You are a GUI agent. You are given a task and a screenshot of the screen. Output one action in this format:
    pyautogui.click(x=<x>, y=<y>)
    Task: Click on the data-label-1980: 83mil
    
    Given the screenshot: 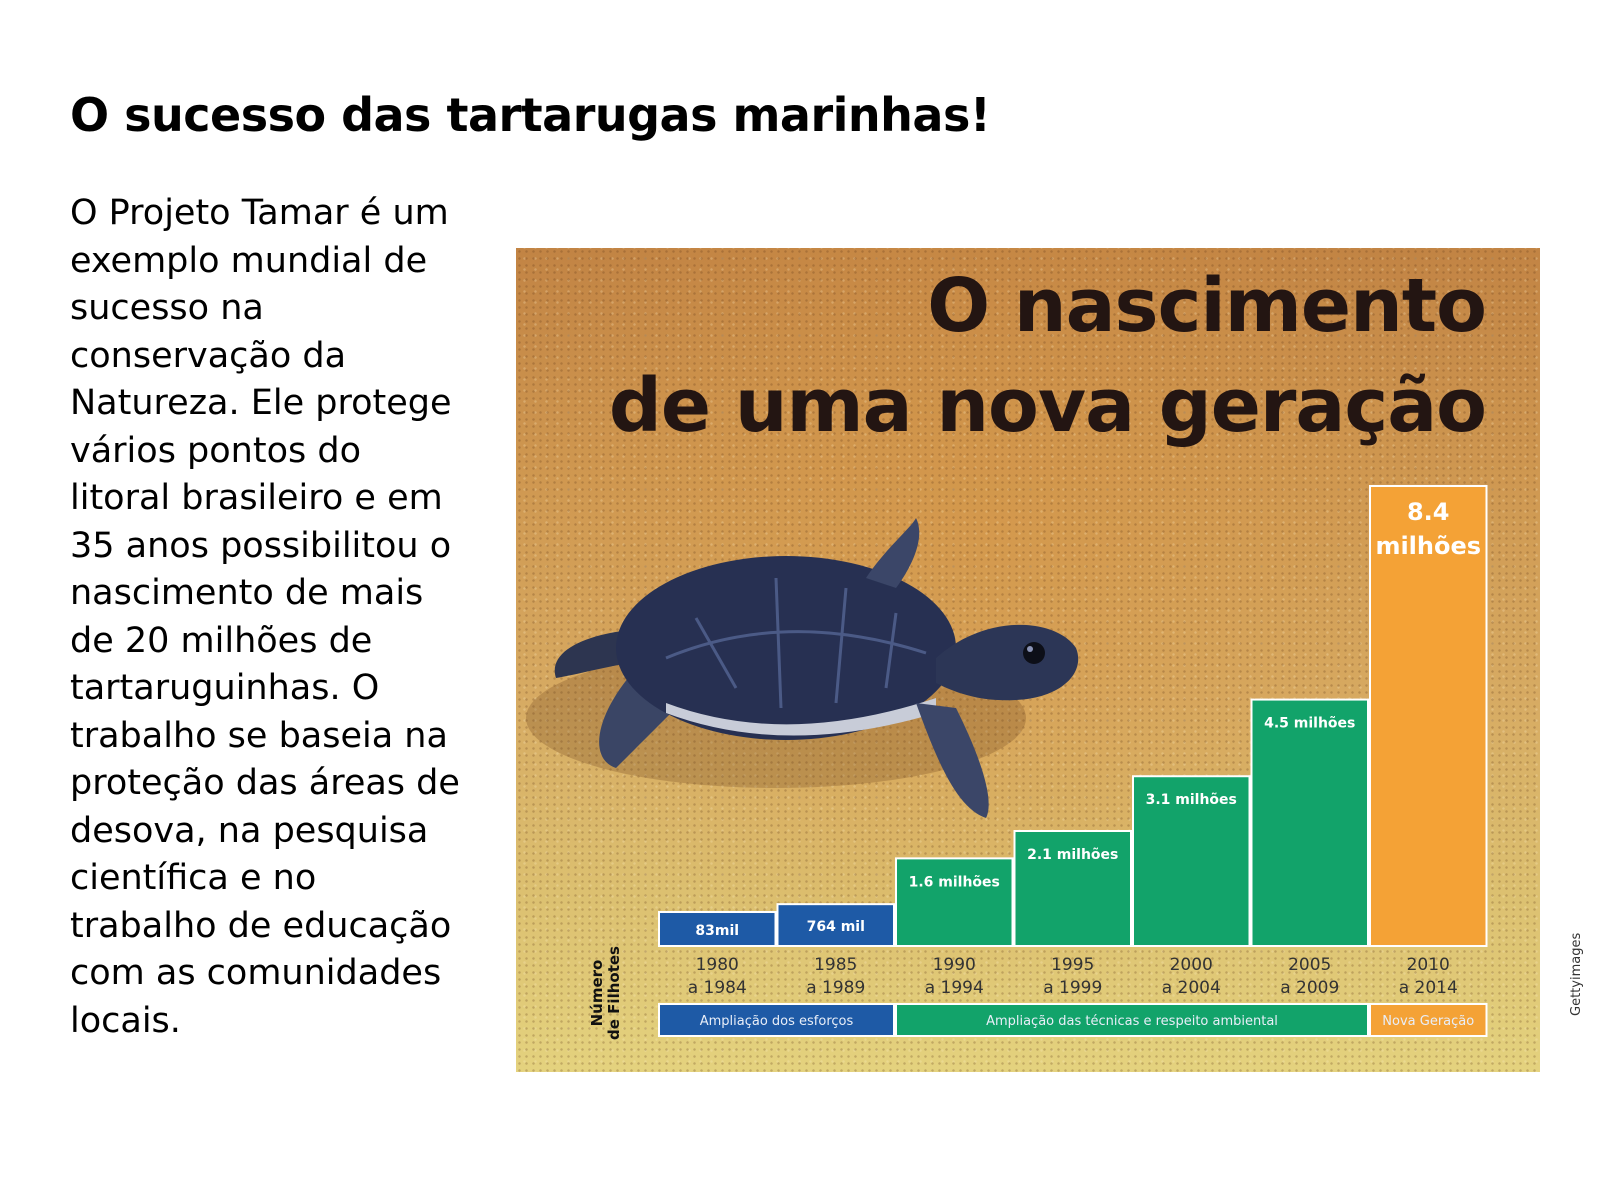 What is the action you would take?
    pyautogui.click(x=717, y=931)
    